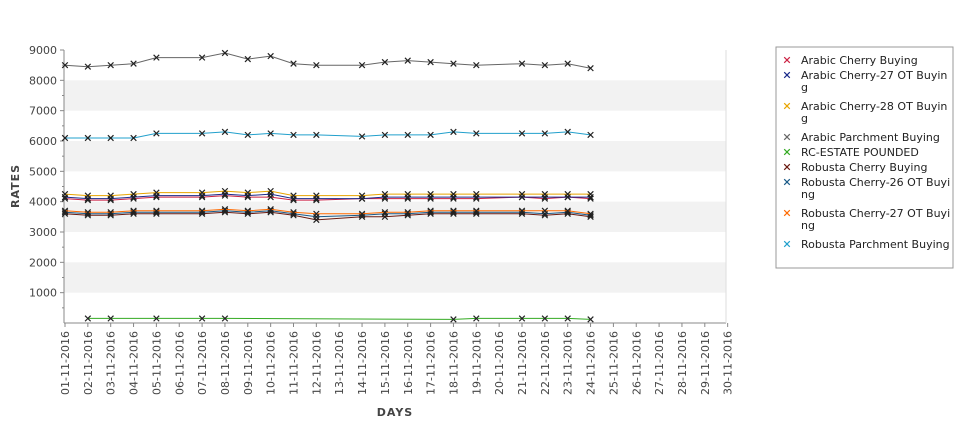  Describe the element at coordinates (202, 363) in the screenshot. I see `x-tick-label: 07-11-2016` at that location.